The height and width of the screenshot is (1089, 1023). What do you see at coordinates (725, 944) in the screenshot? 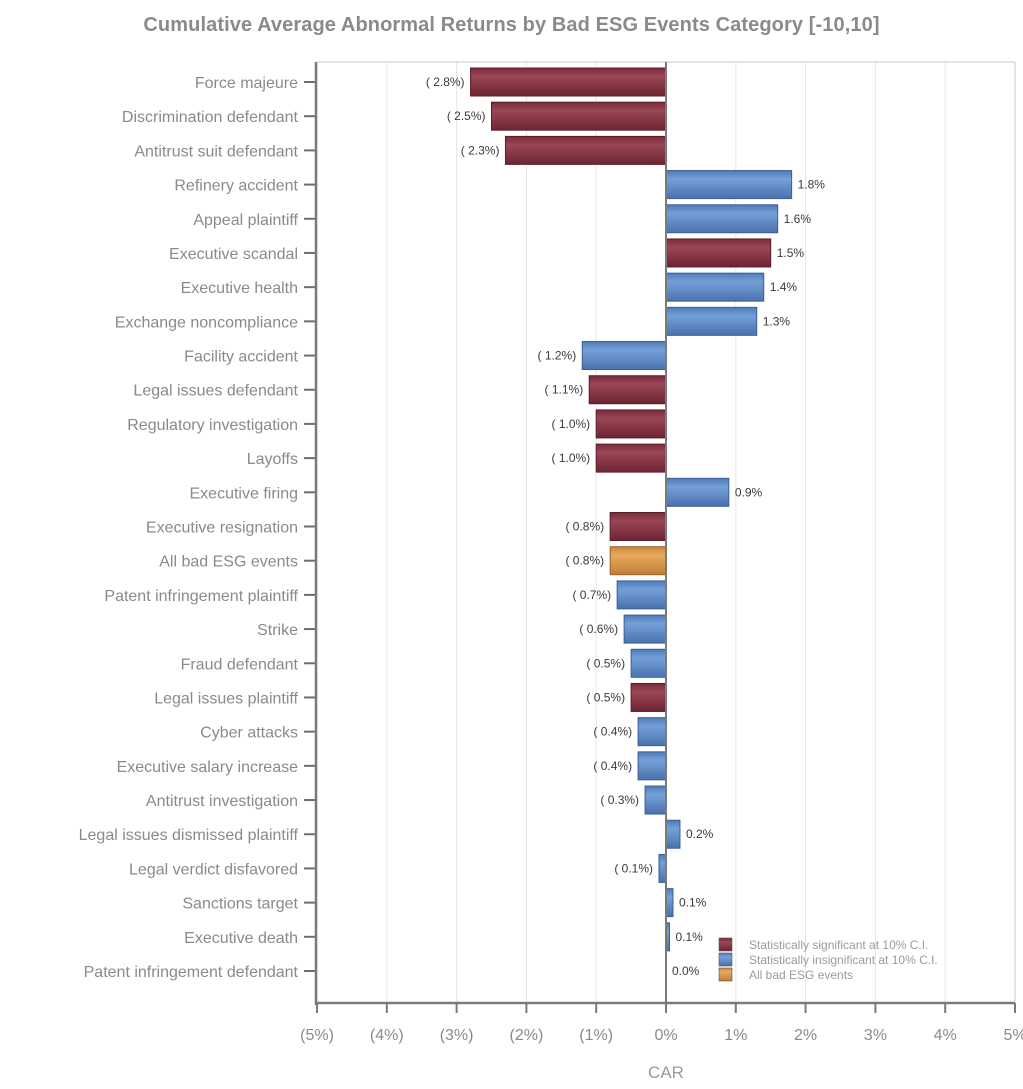
I see `legend-swatch-significant` at bounding box center [725, 944].